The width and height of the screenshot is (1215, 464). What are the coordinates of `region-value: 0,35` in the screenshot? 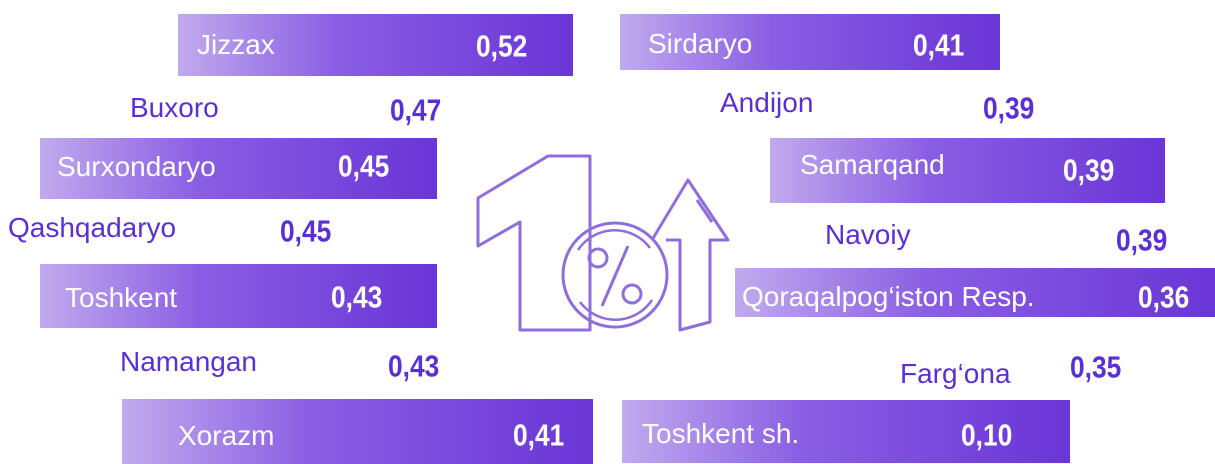 It's located at (1096, 367).